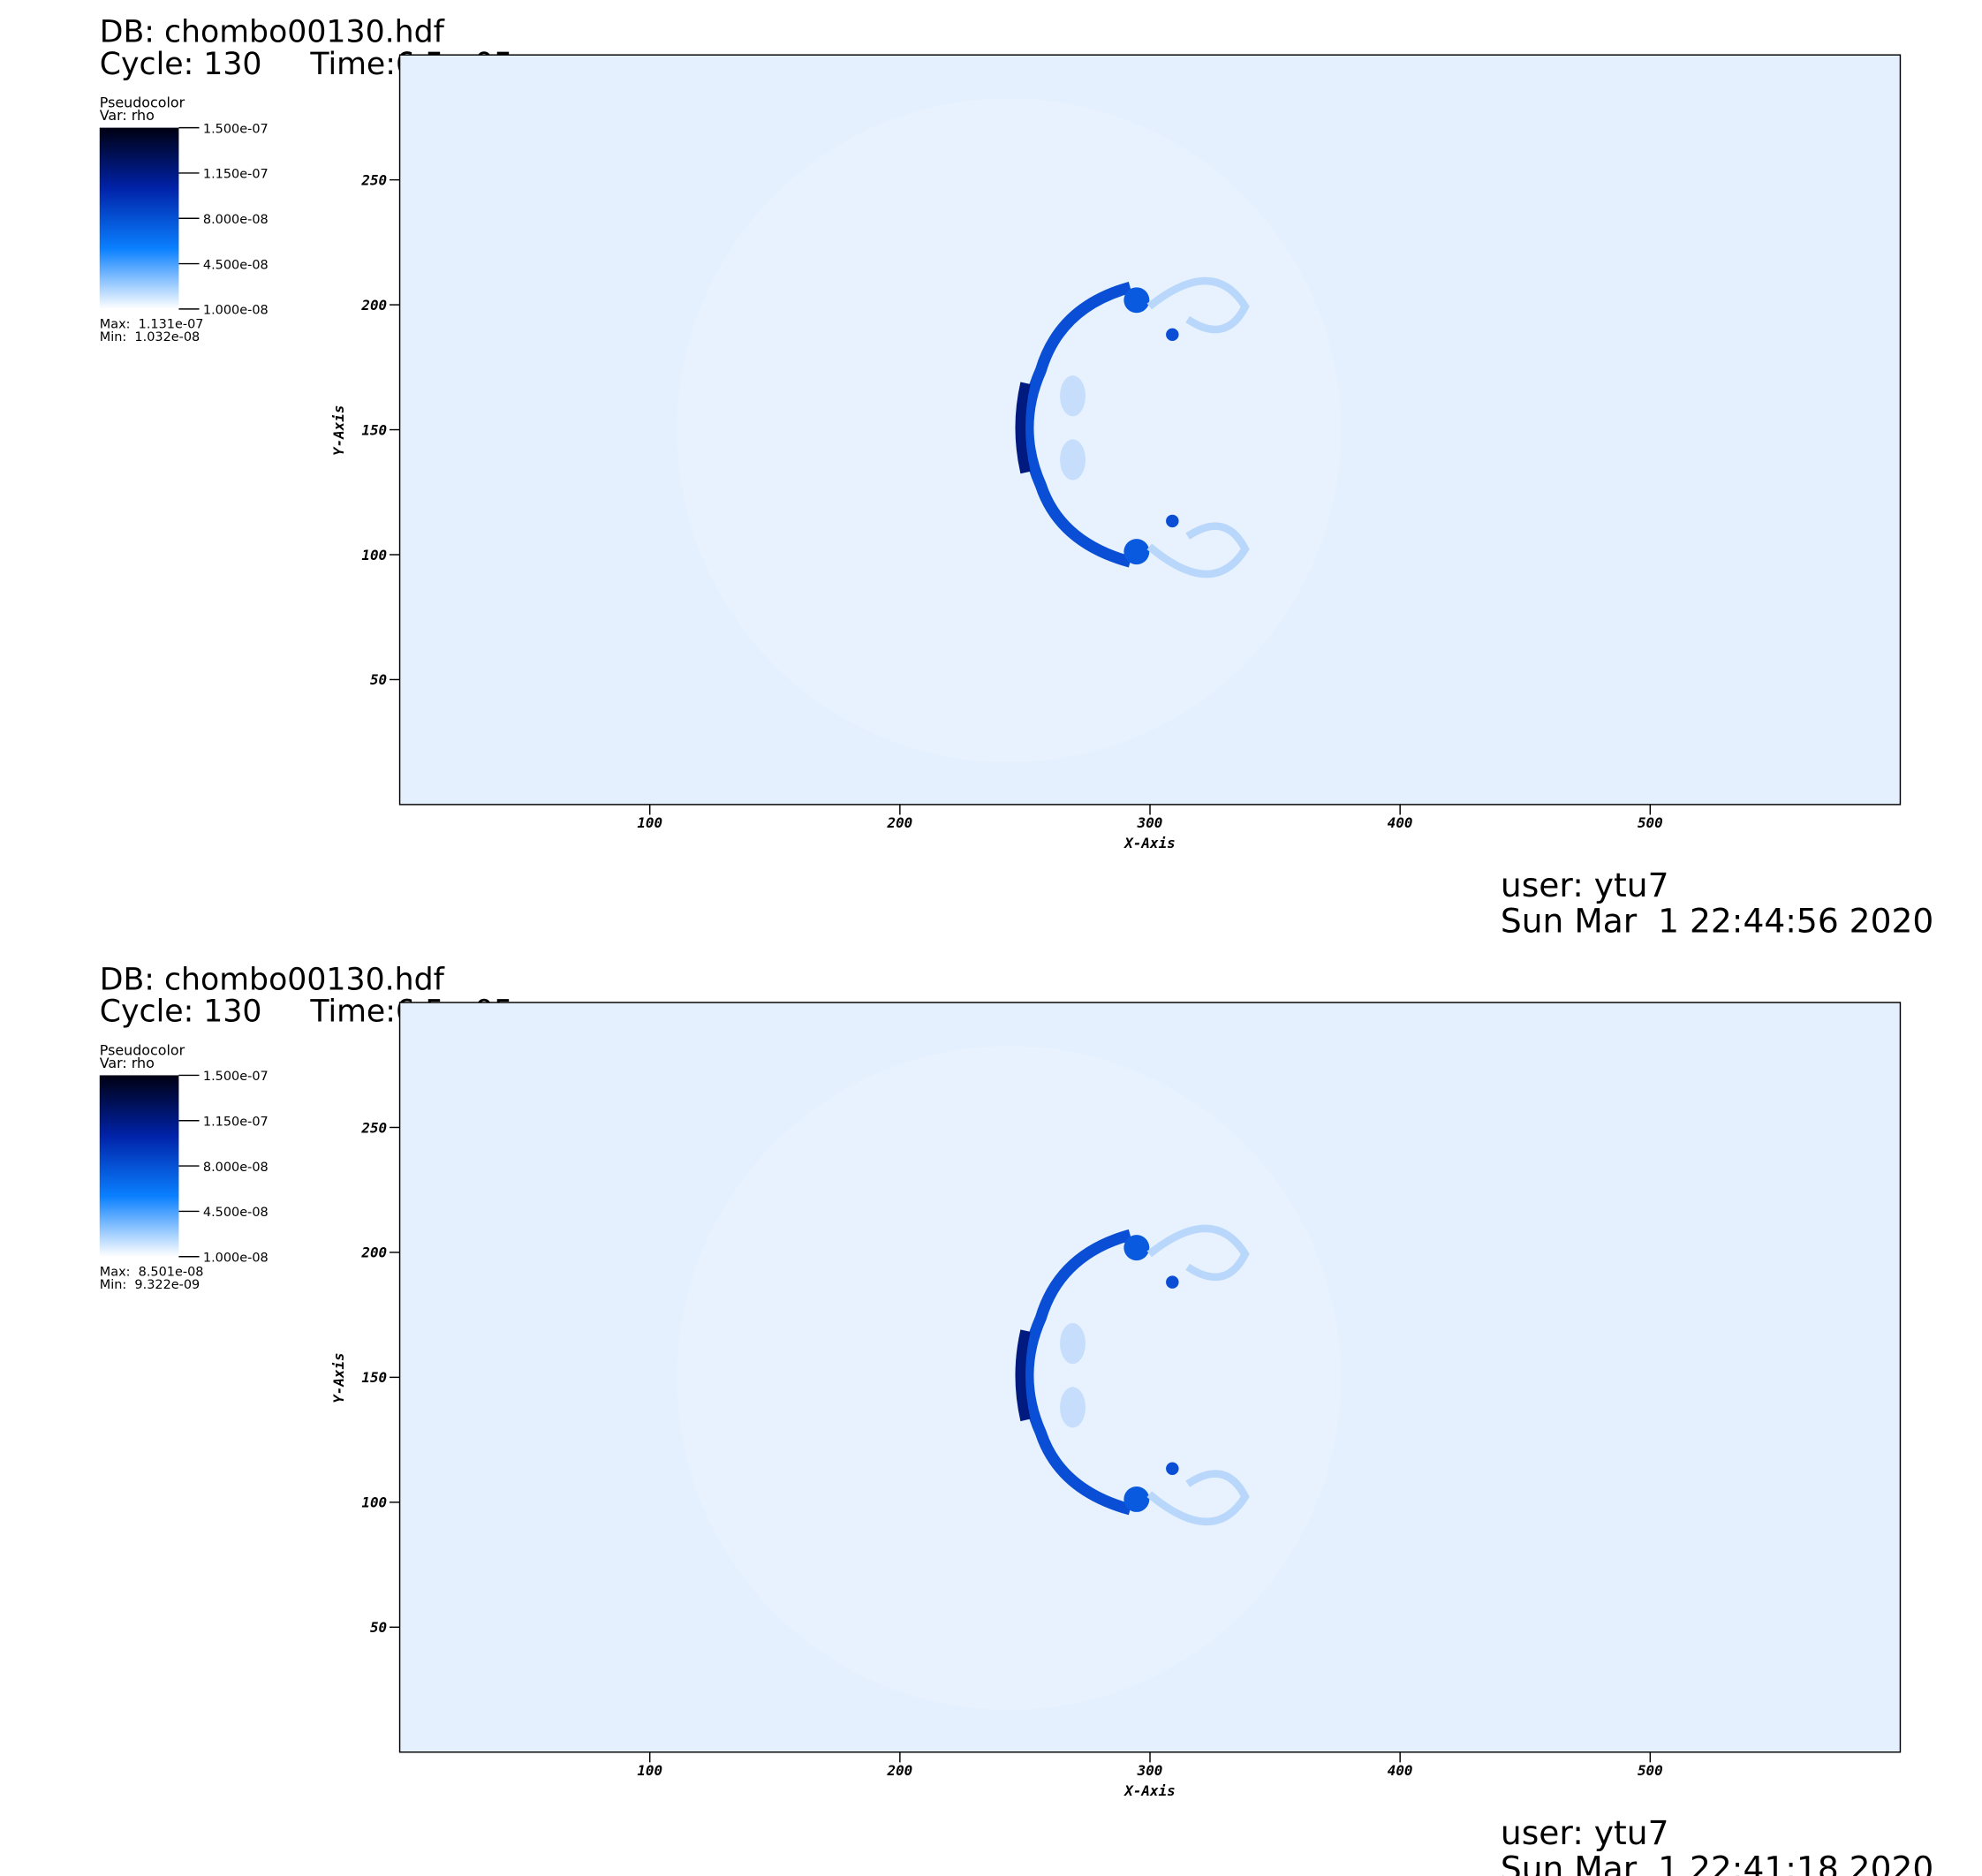  What do you see at coordinates (1717, 1863) in the screenshot?
I see `date: Sun Mar 1 22:41:18 2020` at bounding box center [1717, 1863].